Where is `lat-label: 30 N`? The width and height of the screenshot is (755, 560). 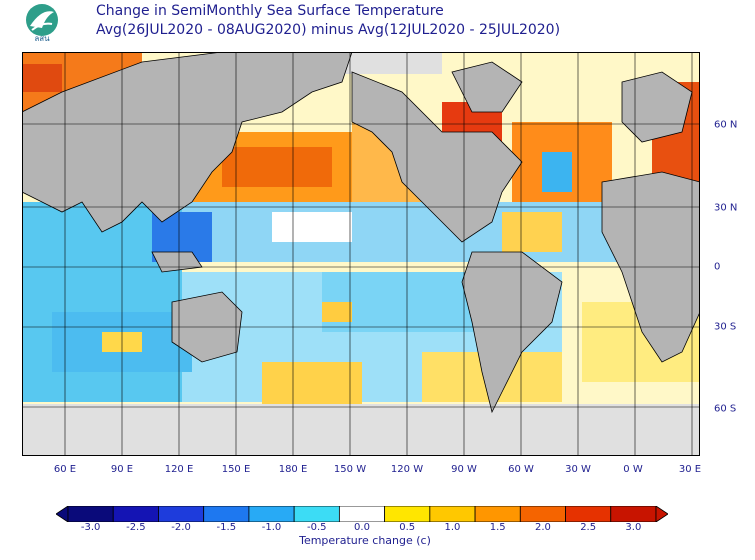 lat-label: 30 N is located at coordinates (726, 208).